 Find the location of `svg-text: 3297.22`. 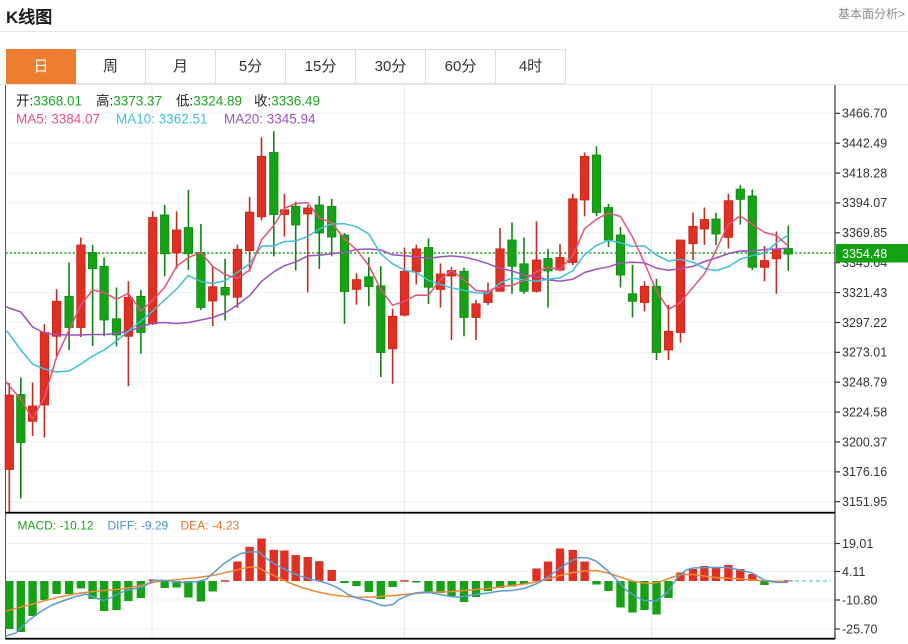

svg-text: 3297.22 is located at coordinates (864, 323).